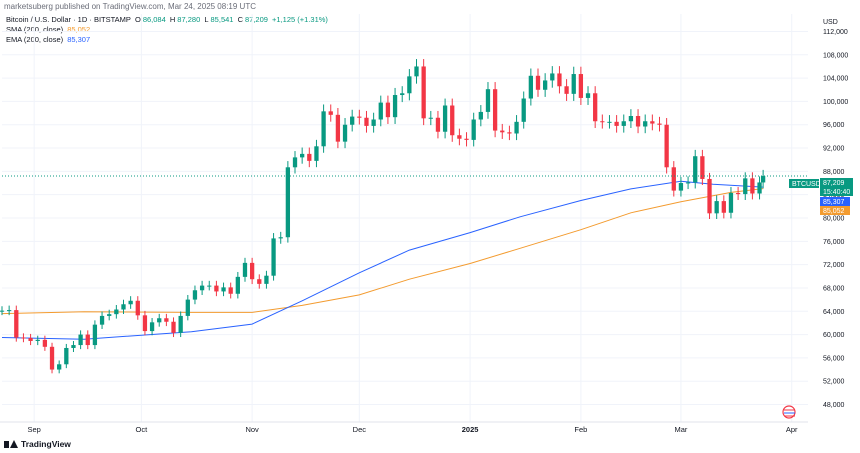 The image size is (860, 453). What do you see at coordinates (404, 427) in the screenshot?
I see `time-axis: Sep Oct Nov Dec 2025 Feb Mar Apr` at bounding box center [404, 427].